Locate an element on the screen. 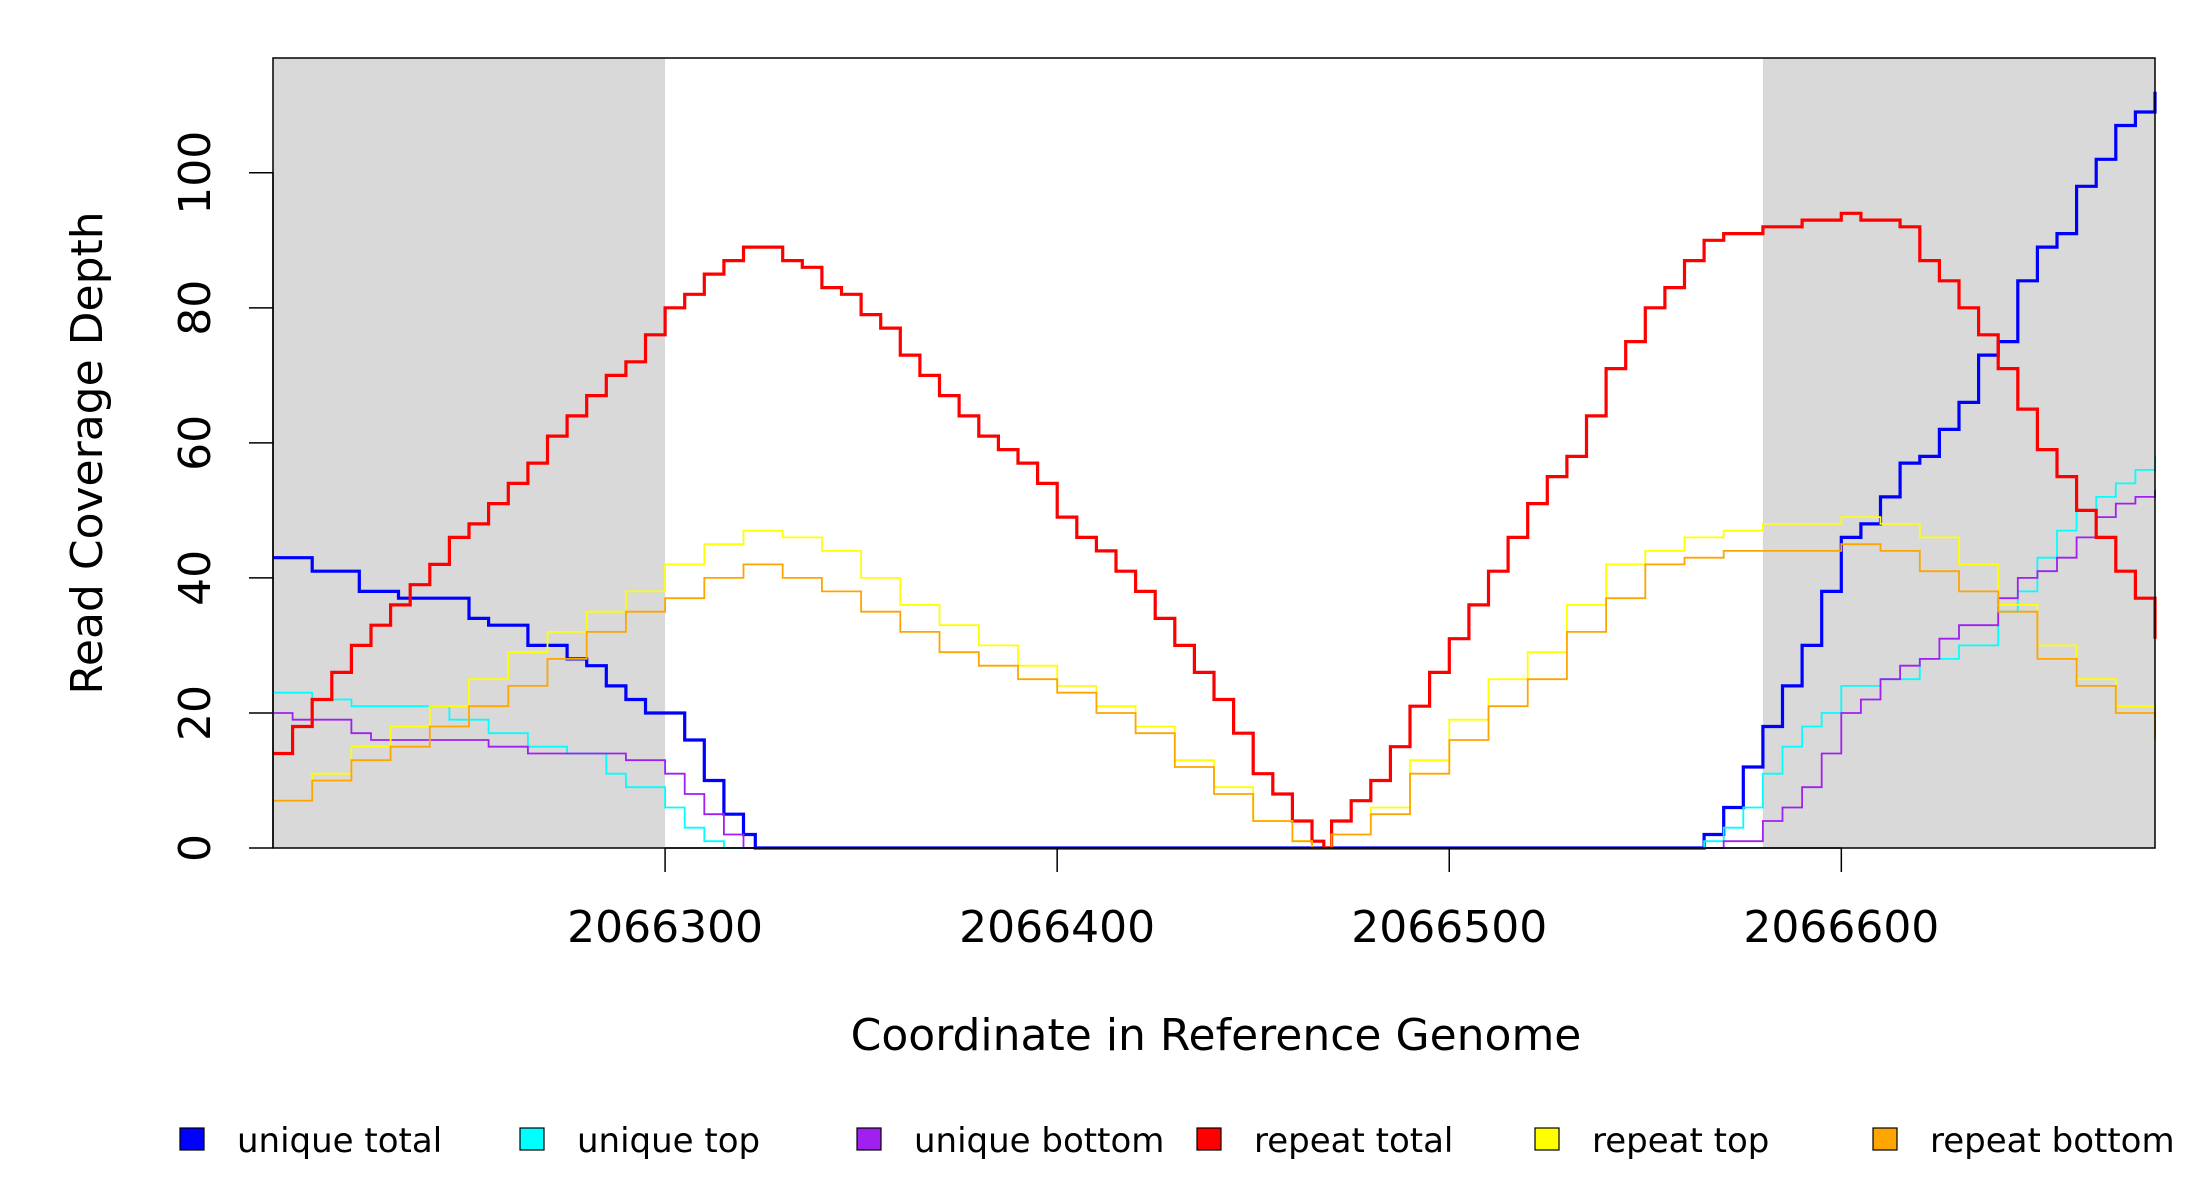  legend-item-repeat-top: repeat top is located at coordinates (1651, 1141).